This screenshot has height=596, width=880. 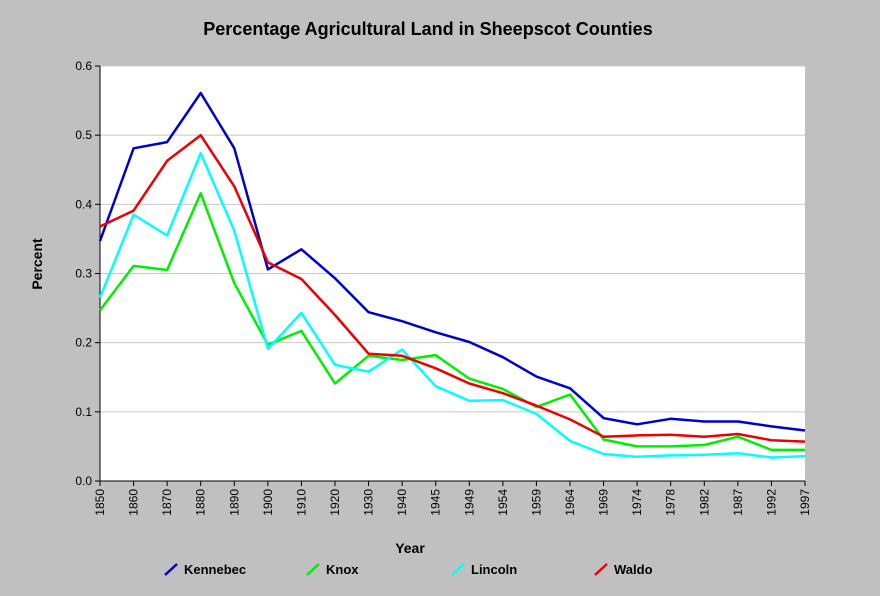 What do you see at coordinates (83, 204) in the screenshot?
I see `y-tick-label: 0.4` at bounding box center [83, 204].